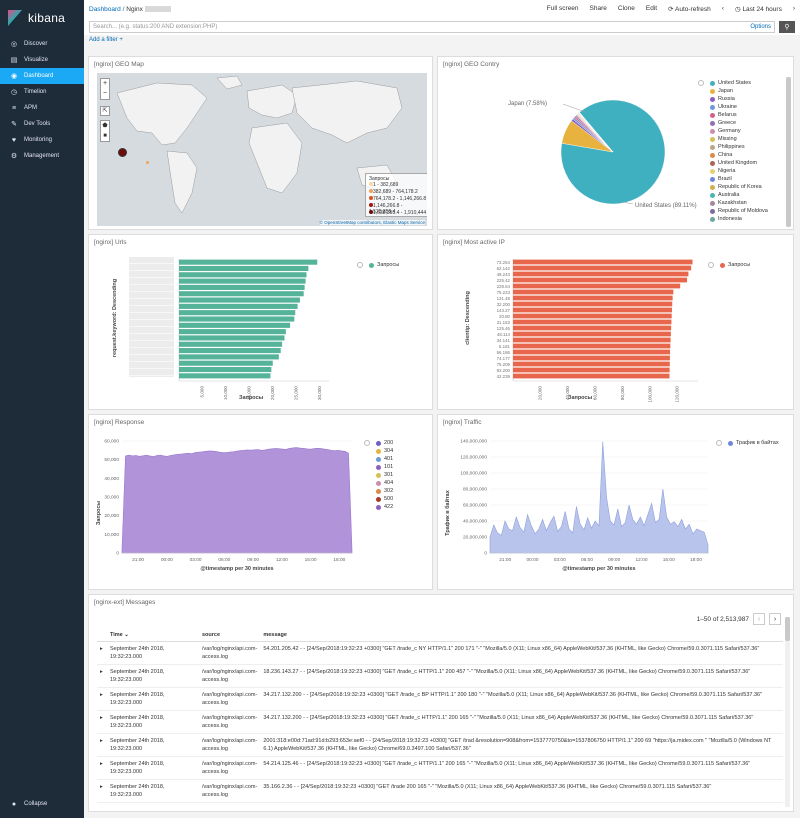 This screenshot has width=800, height=818. Describe the element at coordinates (24, 108) in the screenshot. I see `sidebar-item-apm: ≡ APM` at that location.